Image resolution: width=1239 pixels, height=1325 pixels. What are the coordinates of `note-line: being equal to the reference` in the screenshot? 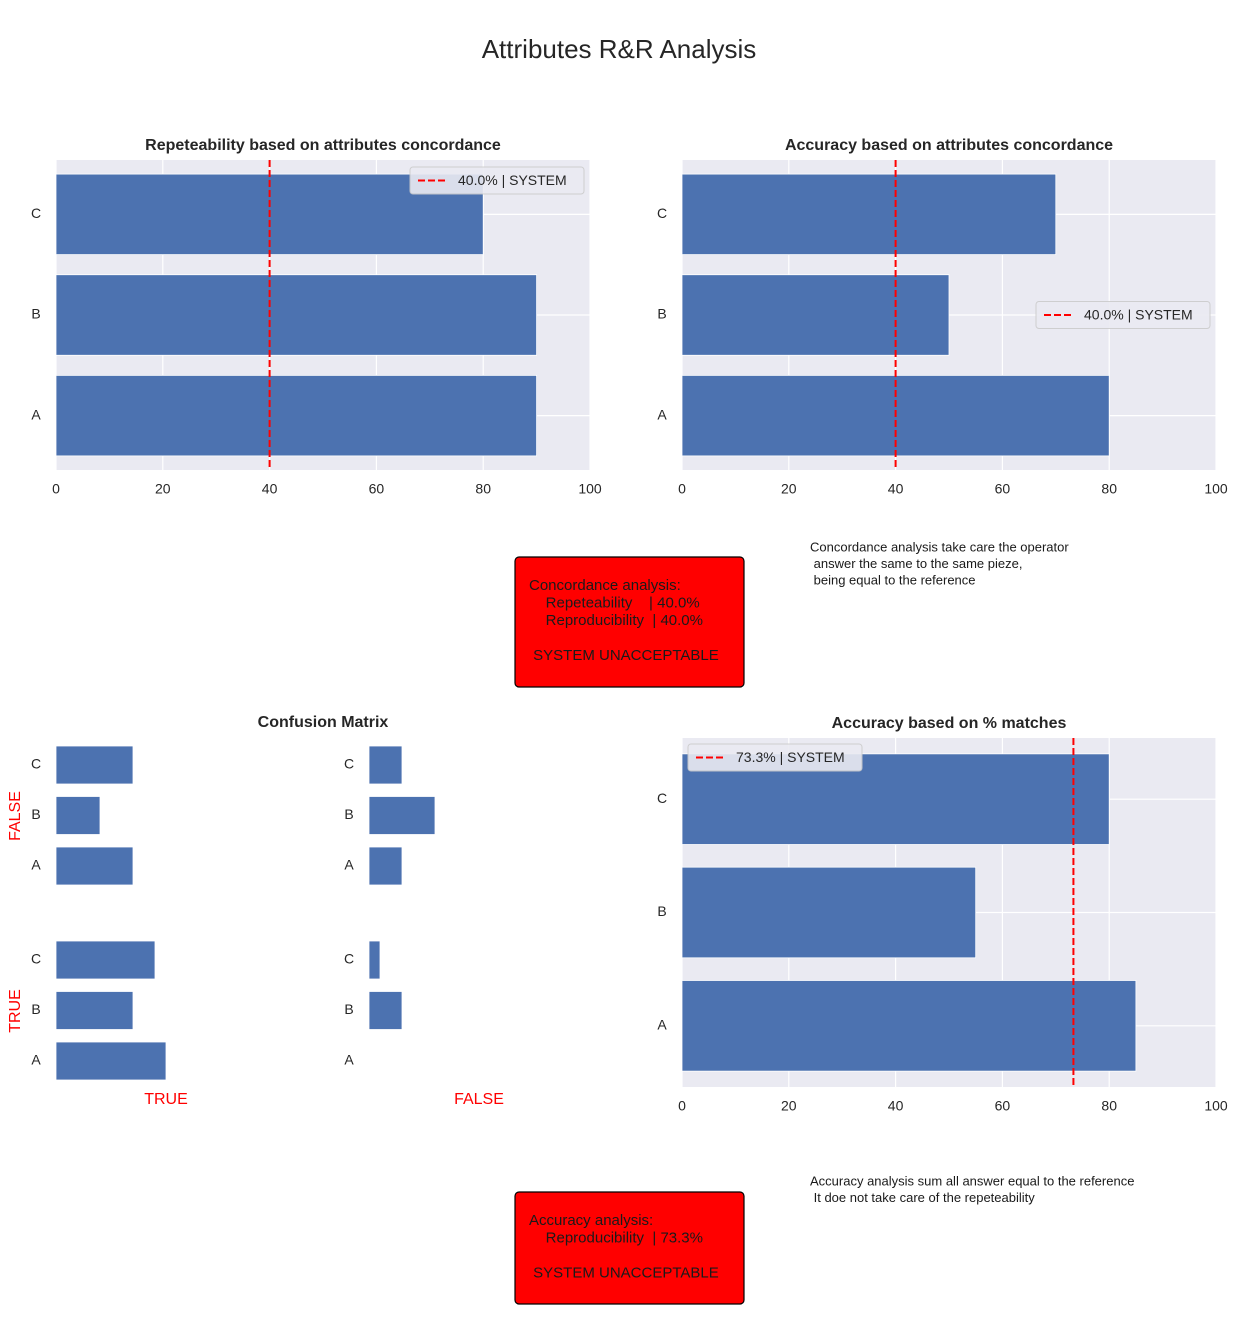 It's located at (893, 579).